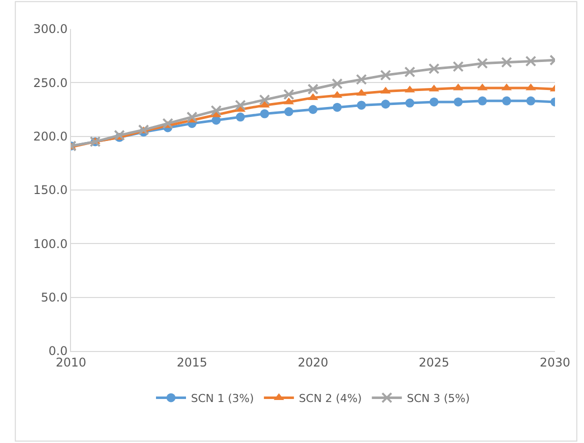  Describe the element at coordinates (50, 83) in the screenshot. I see `y-tick-label: 250.0` at that location.